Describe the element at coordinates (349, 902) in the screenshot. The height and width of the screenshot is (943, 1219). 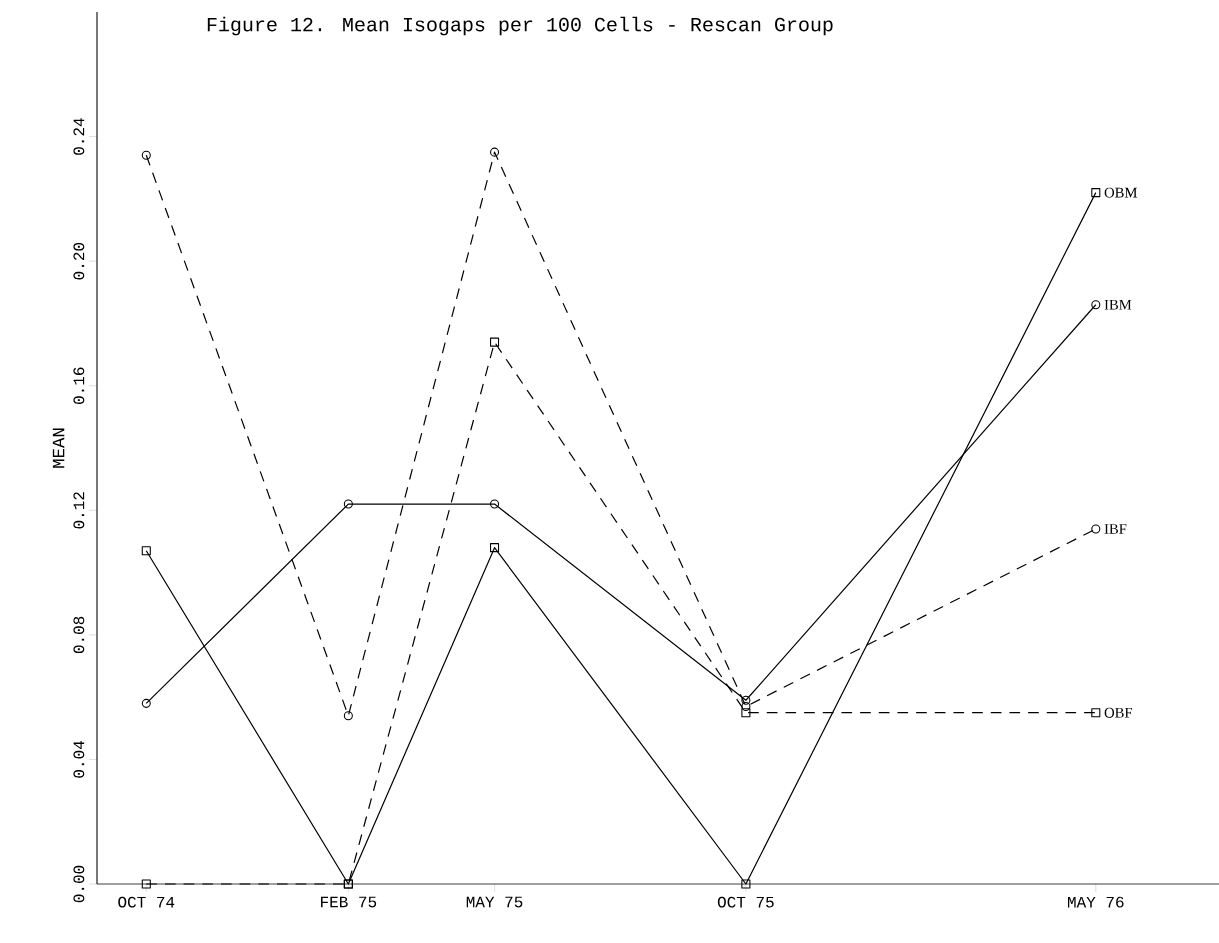
I see `x-tick-label: FEB 75` at that location.